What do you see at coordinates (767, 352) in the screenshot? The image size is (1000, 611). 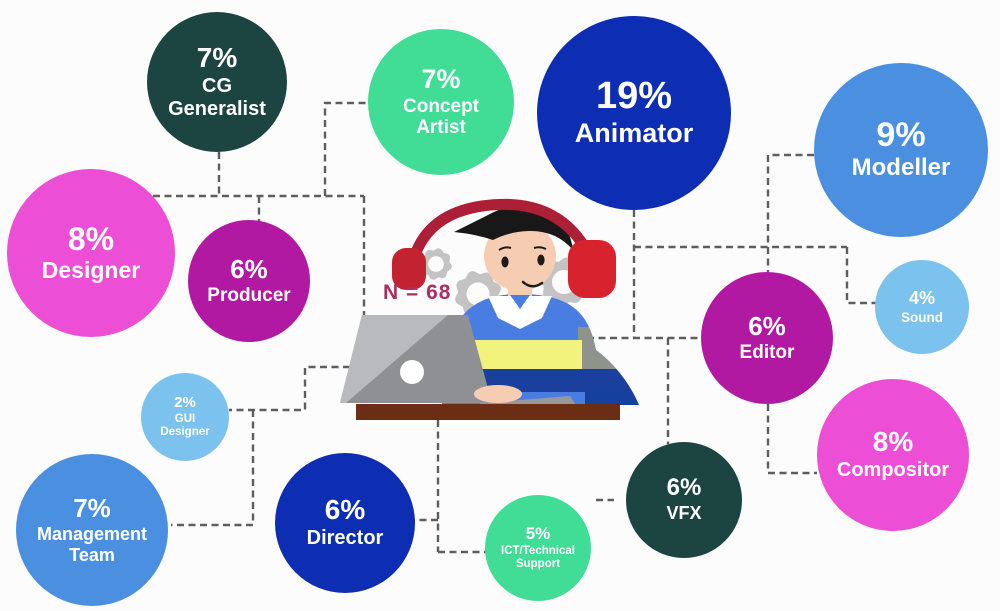 I see `bubble-label: Editor` at bounding box center [767, 352].